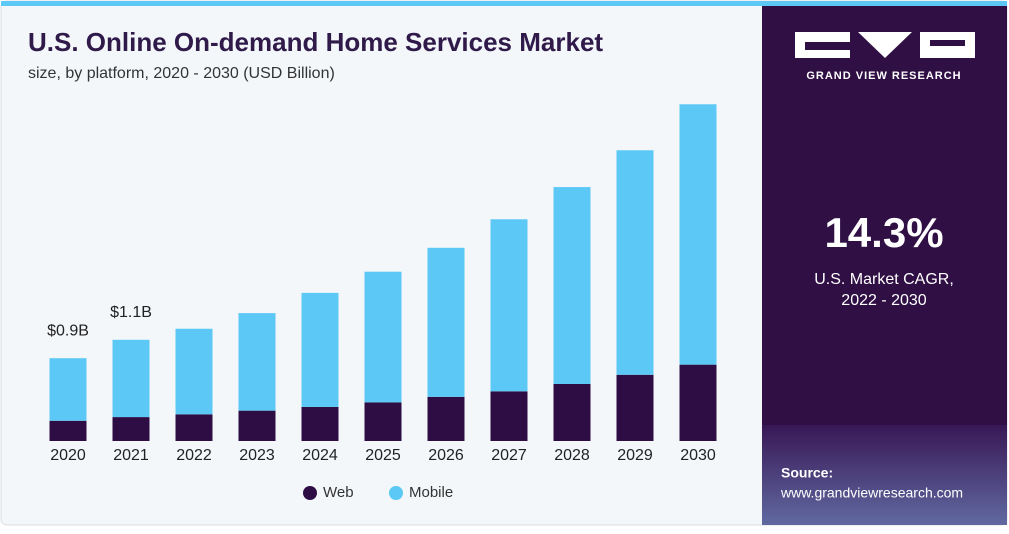  What do you see at coordinates (431, 492) in the screenshot?
I see `legend-label: Mobile` at bounding box center [431, 492].